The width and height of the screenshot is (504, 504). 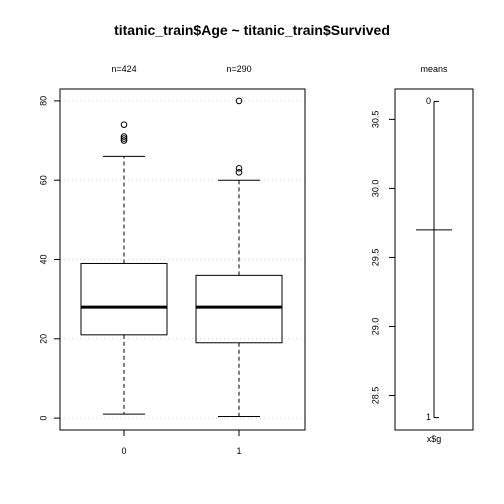 I want to click on y-tick-label: 80, so click(x=43, y=101).